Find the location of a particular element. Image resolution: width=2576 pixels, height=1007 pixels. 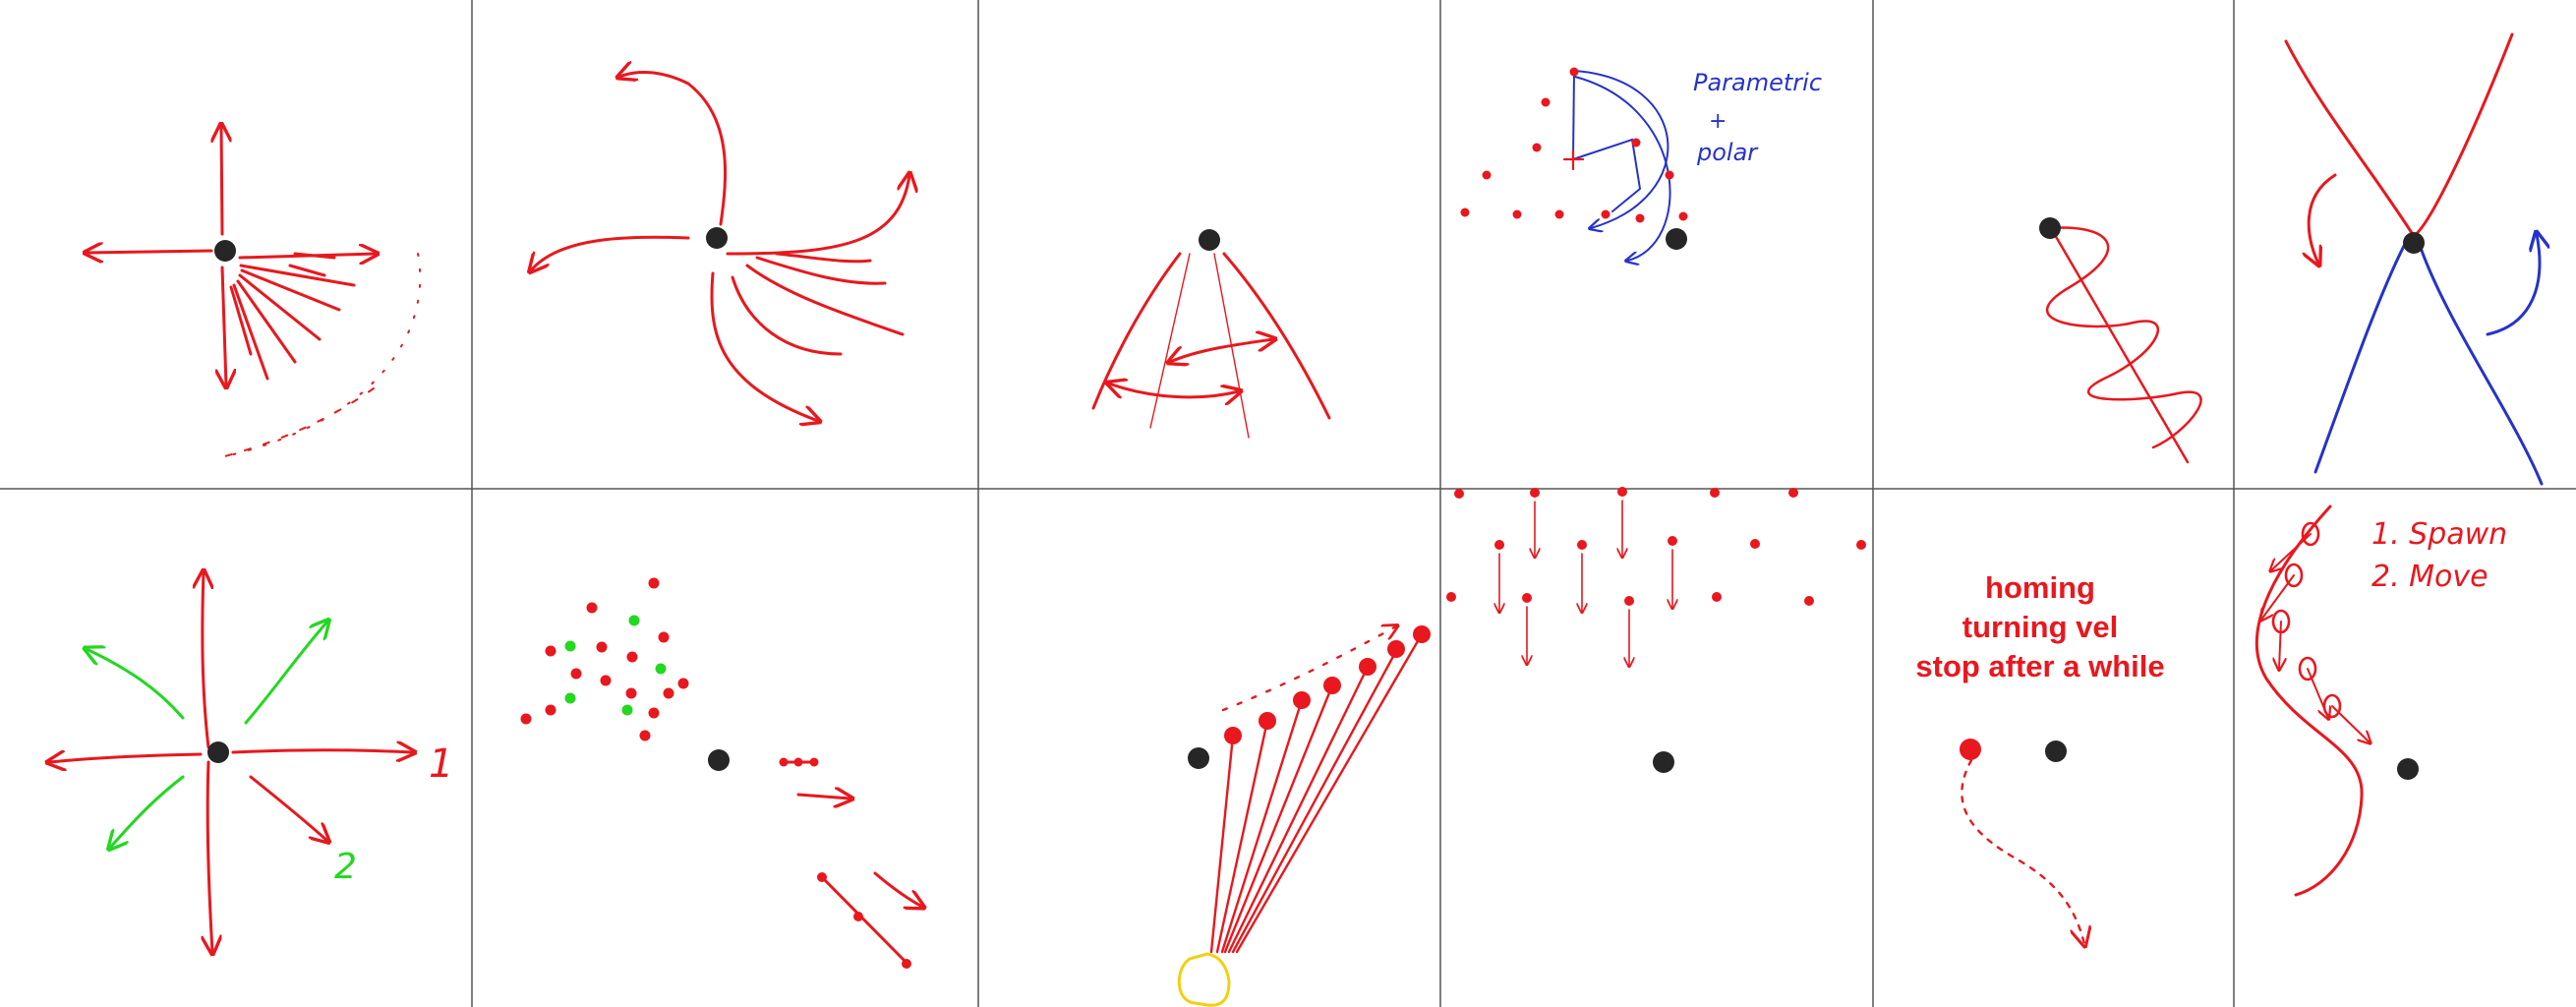

cell-cluster-burst is located at coordinates (721, 773).